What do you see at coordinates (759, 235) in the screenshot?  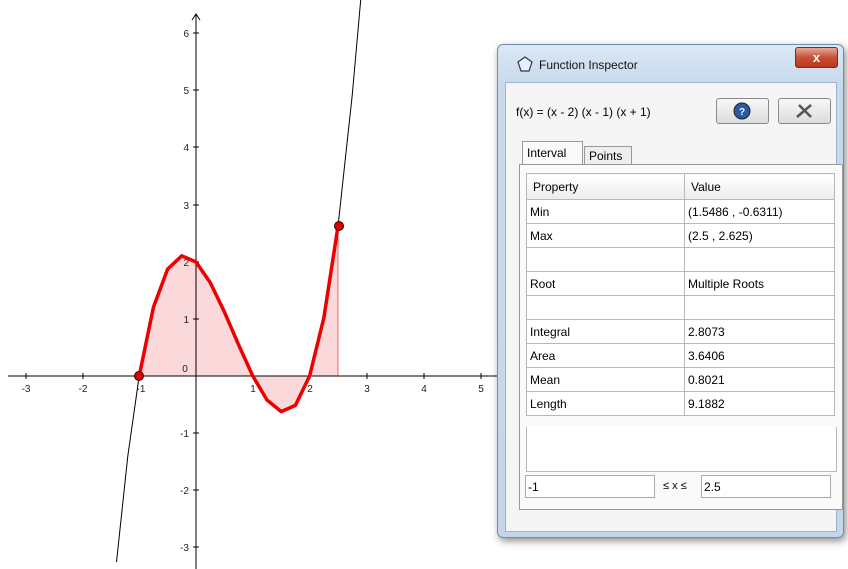 I see `cell: (2.5 , 2.625)` at bounding box center [759, 235].